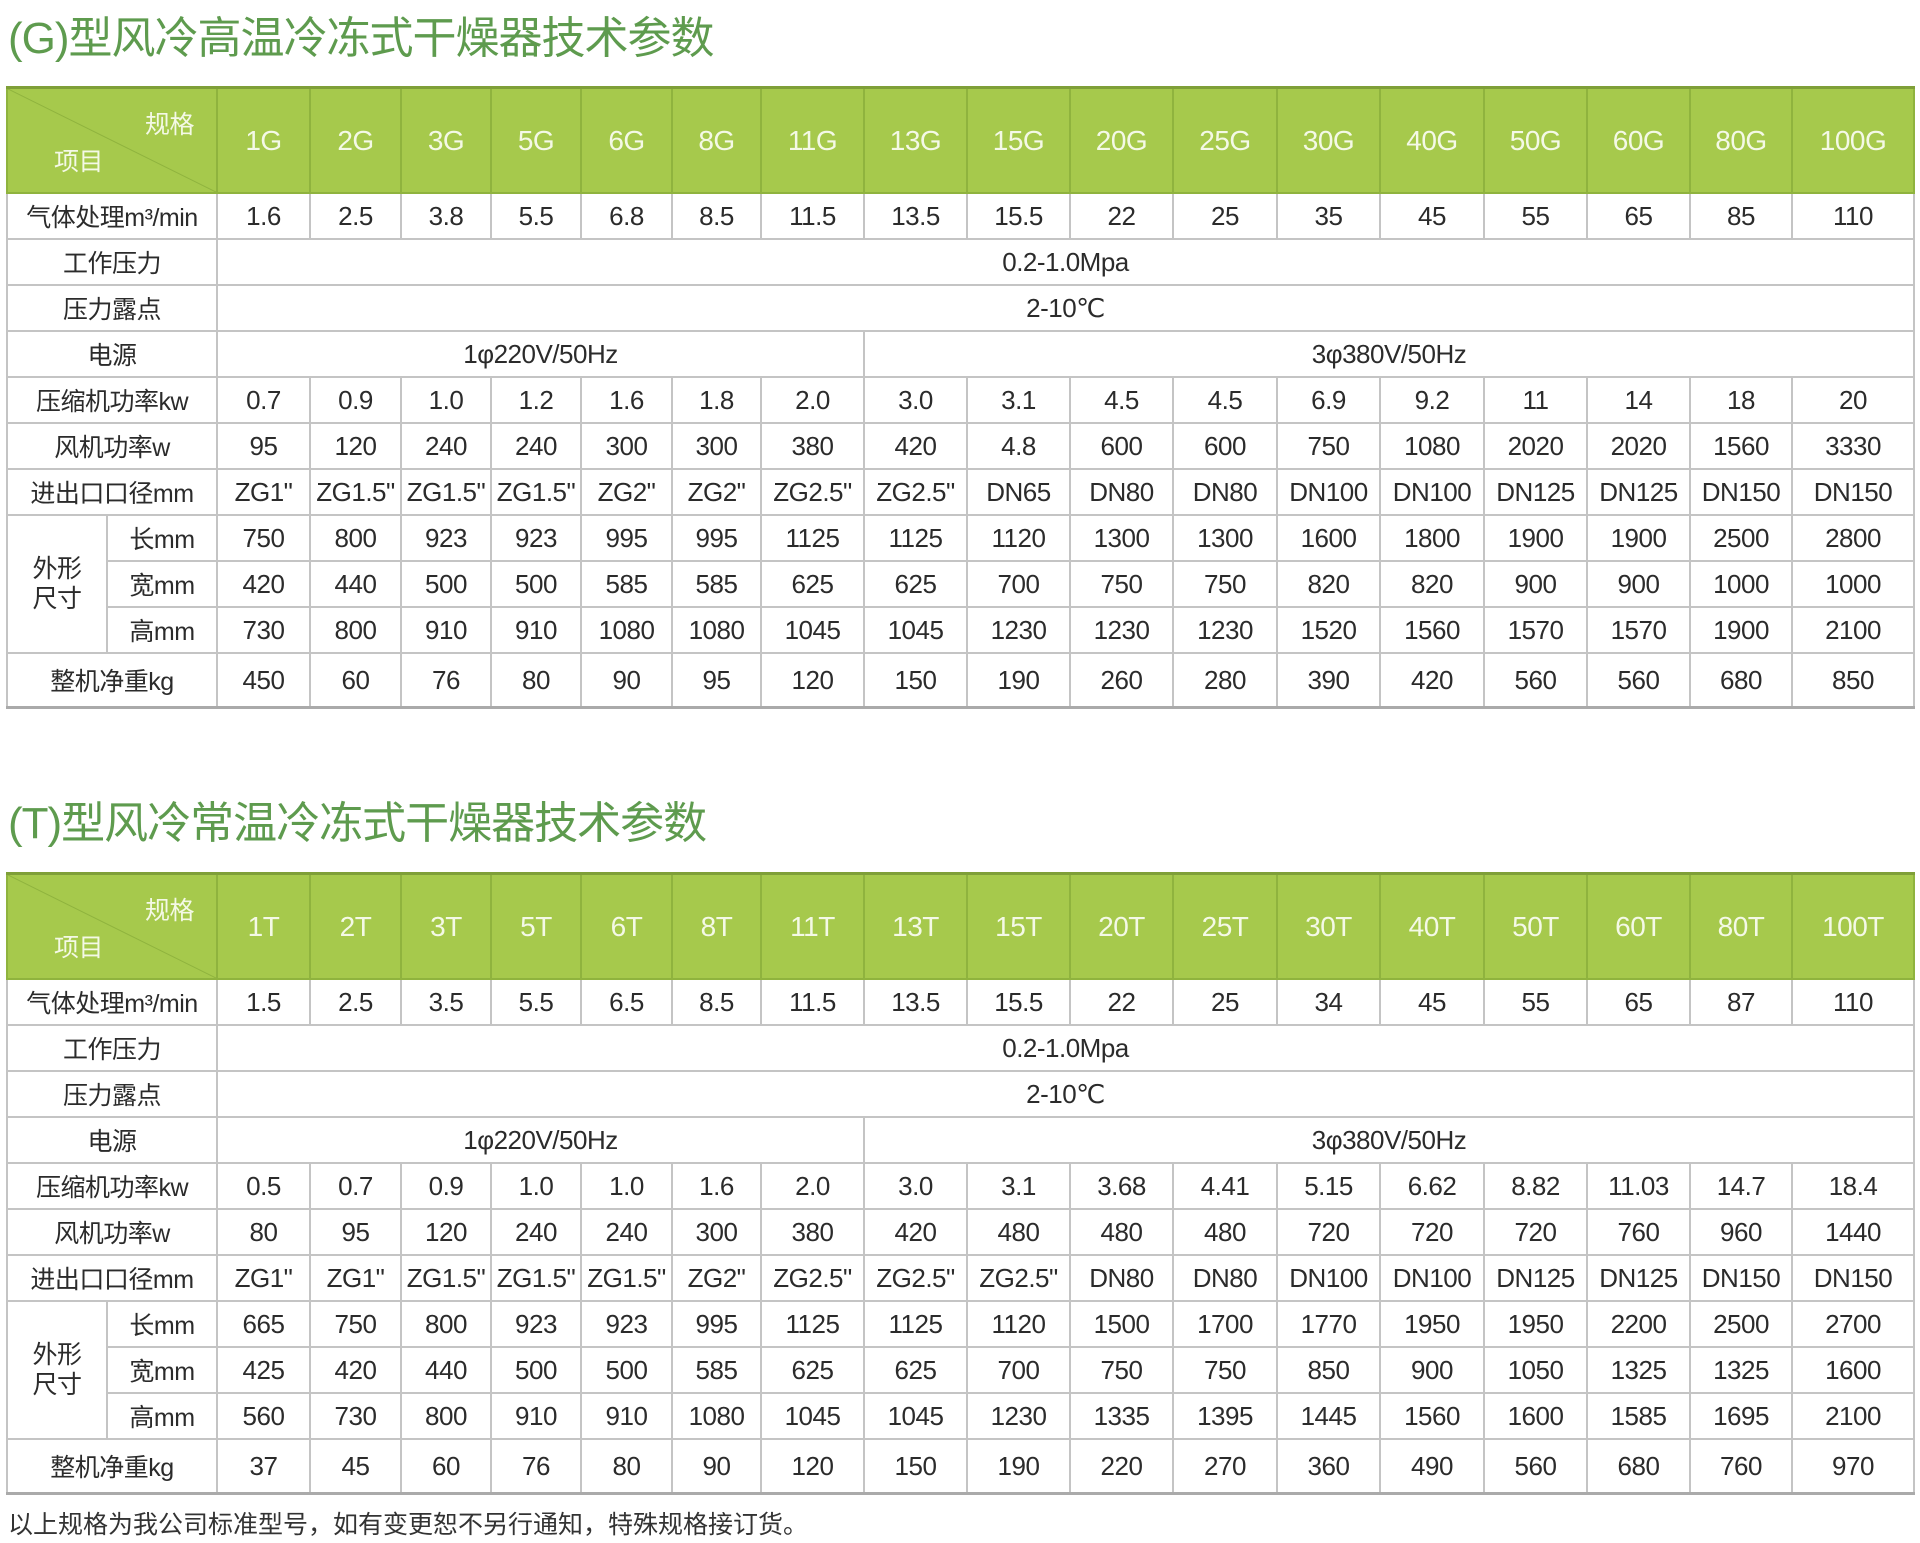 The image size is (1920, 1543). I want to click on dims-length-value: 1125, so click(915, 1324).